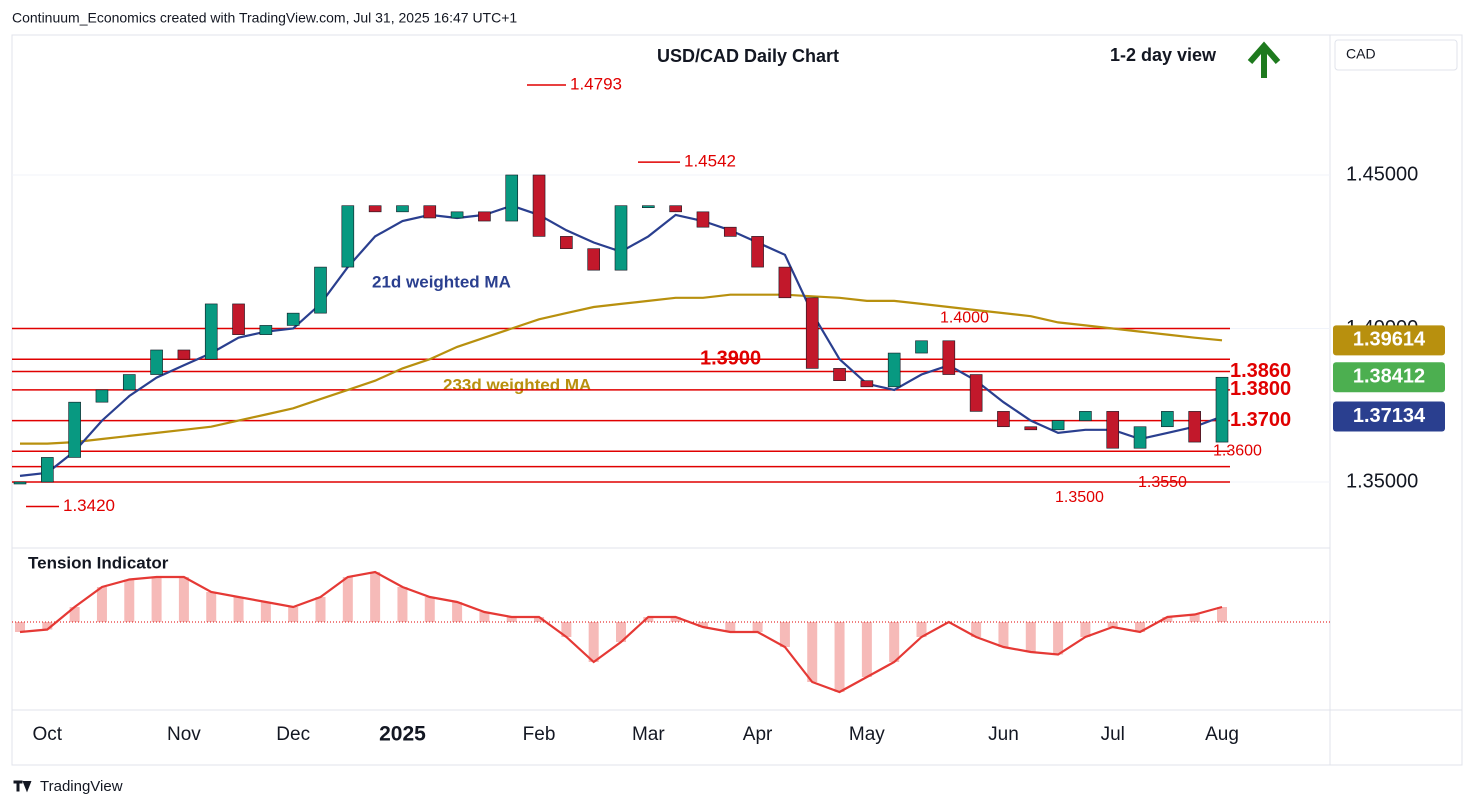 The width and height of the screenshot is (1474, 809). I want to click on y-tick-label: 1.45000, so click(1382, 174).